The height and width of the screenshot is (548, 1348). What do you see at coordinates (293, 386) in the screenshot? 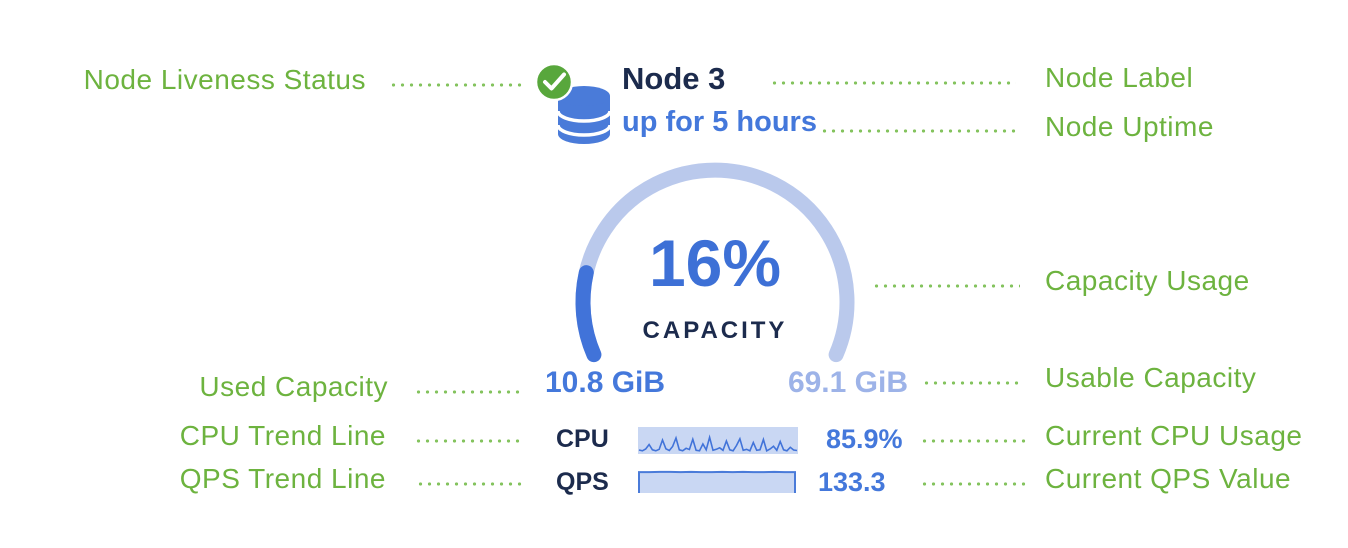
I see `annotation-used-capacity: Used Capacity` at bounding box center [293, 386].